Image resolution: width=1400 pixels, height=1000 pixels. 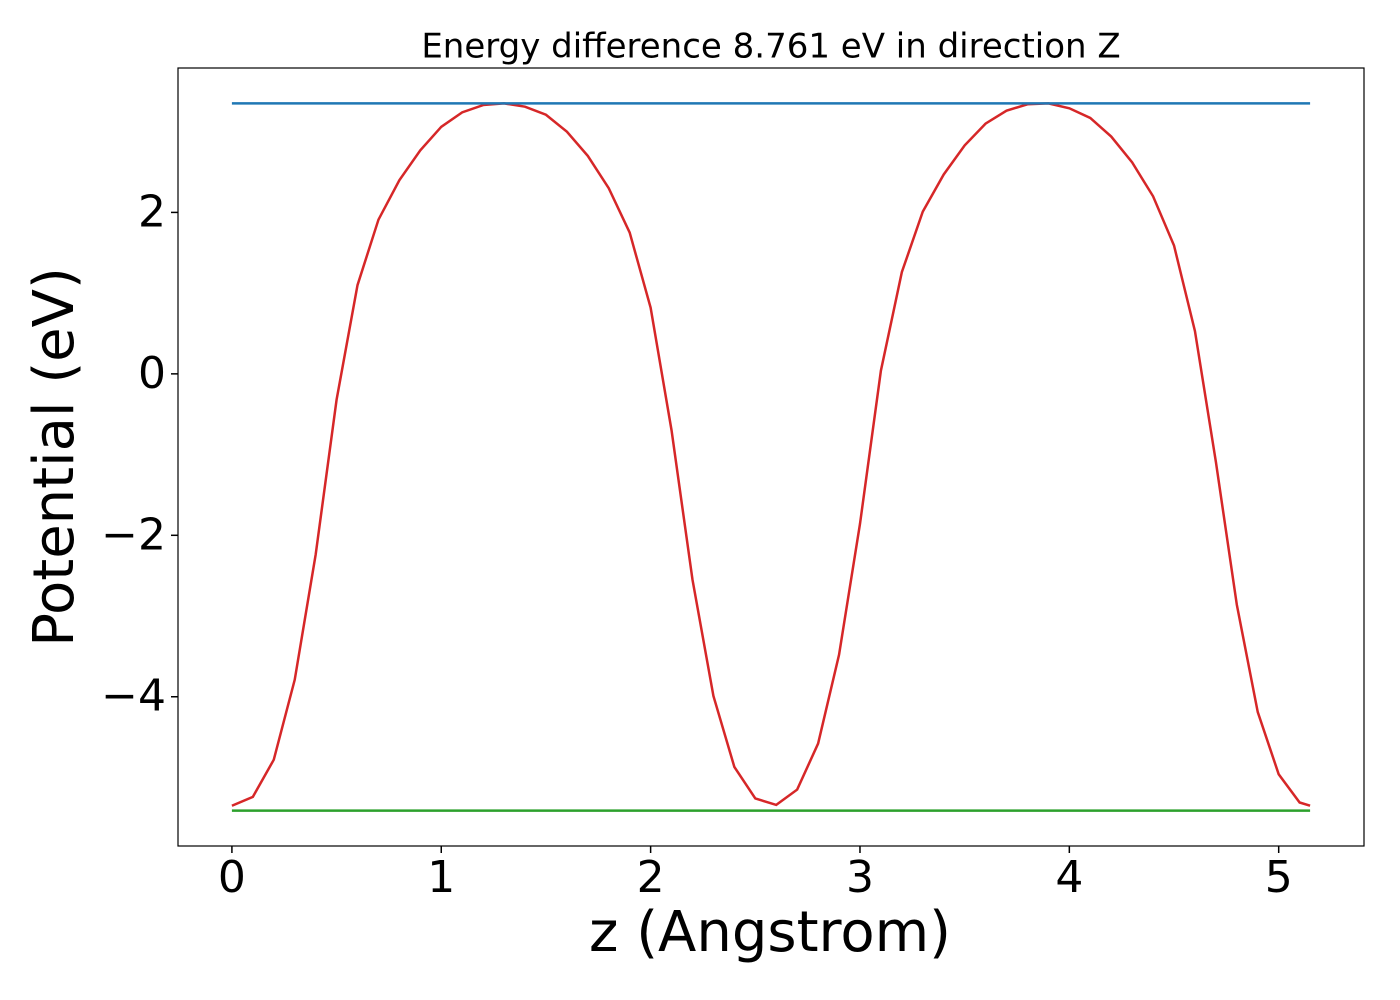 What do you see at coordinates (232, 877) in the screenshot?
I see `x-tick-label: 0` at bounding box center [232, 877].